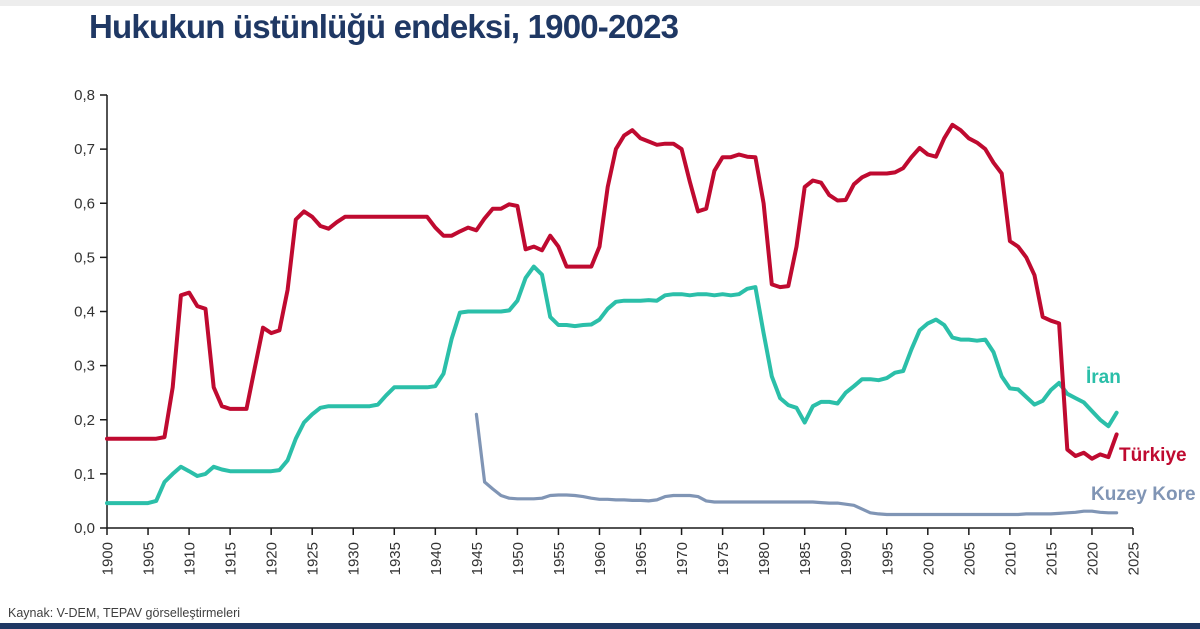 The height and width of the screenshot is (629, 1200). What do you see at coordinates (477, 558) in the screenshot?
I see `x-tick-label: 1945` at bounding box center [477, 558].